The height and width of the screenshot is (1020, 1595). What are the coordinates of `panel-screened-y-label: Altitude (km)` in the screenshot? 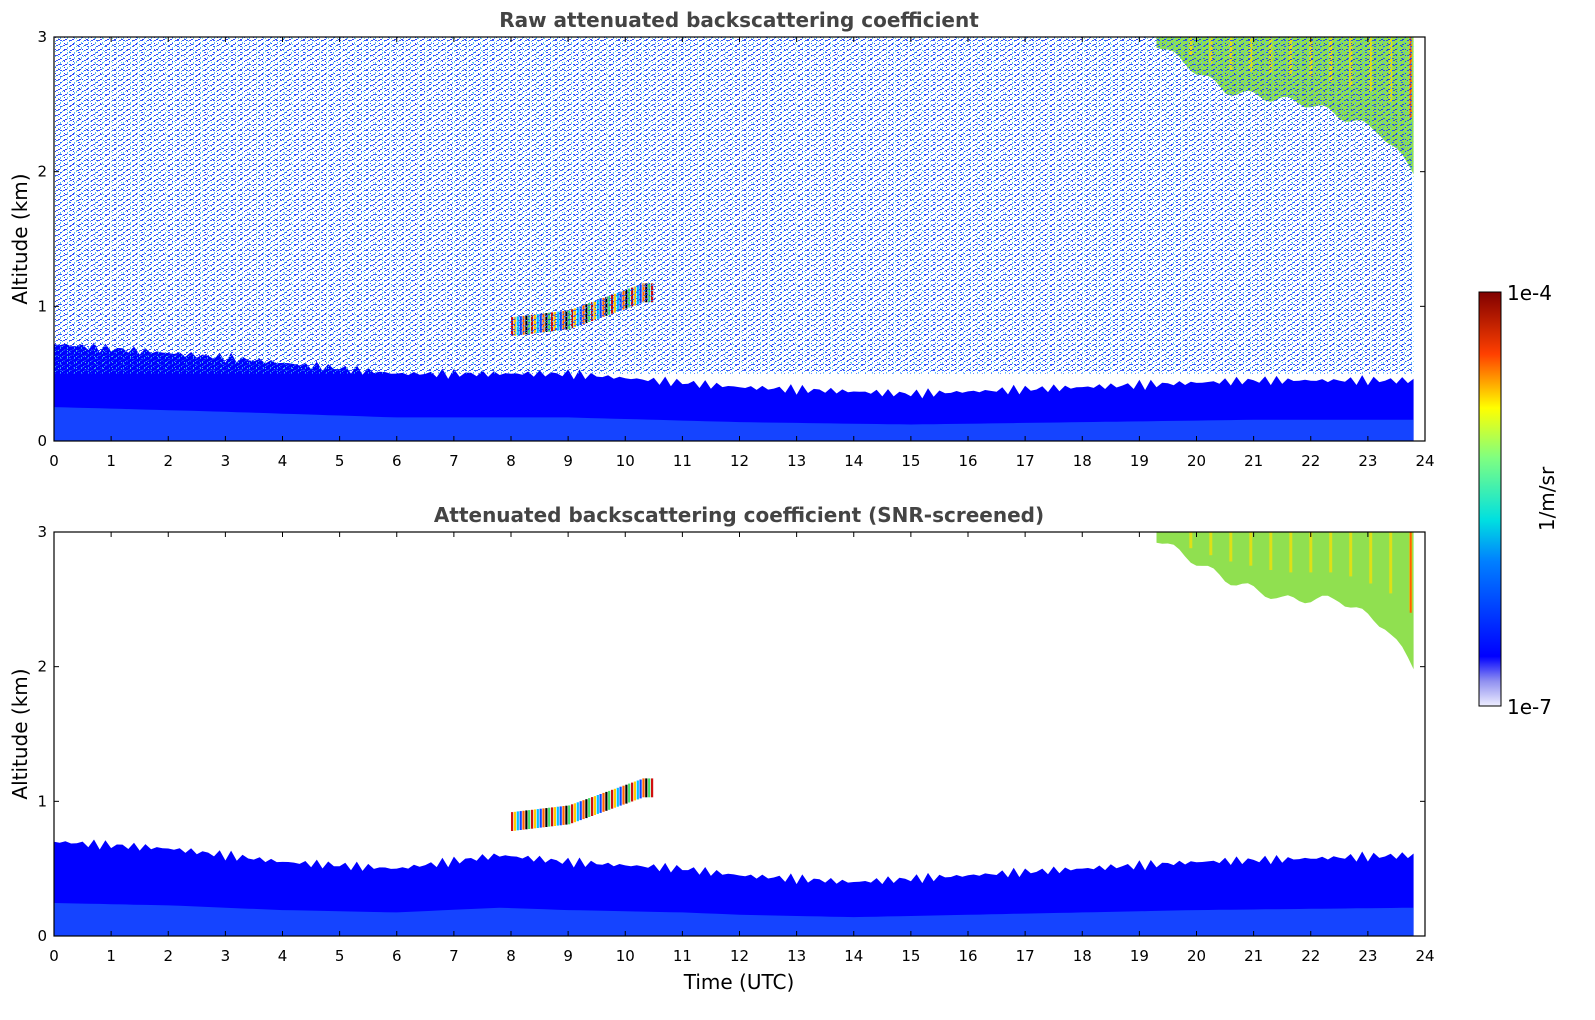 It's located at (20, 733).